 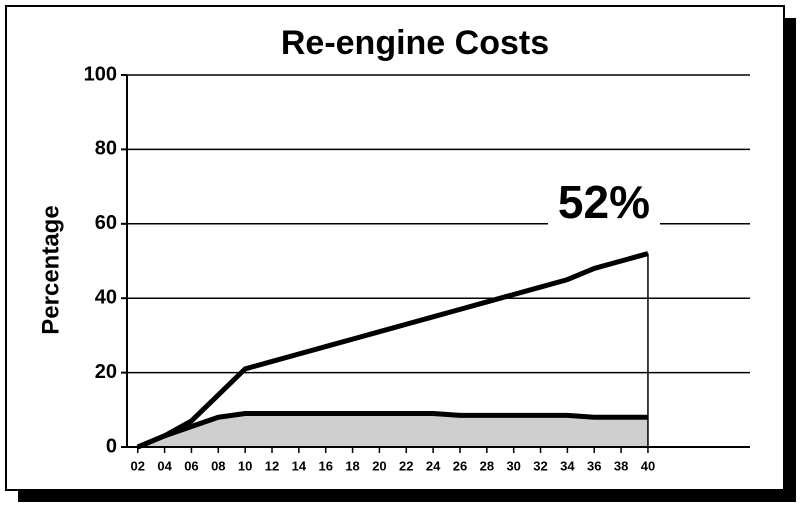 I want to click on x-tick-label: 12, so click(x=272, y=465).